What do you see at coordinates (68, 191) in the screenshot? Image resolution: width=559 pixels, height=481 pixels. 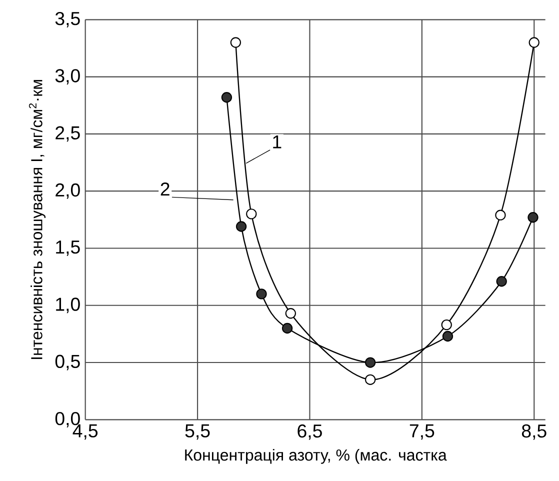 I see `y-tick-label: 2,0` at bounding box center [68, 191].